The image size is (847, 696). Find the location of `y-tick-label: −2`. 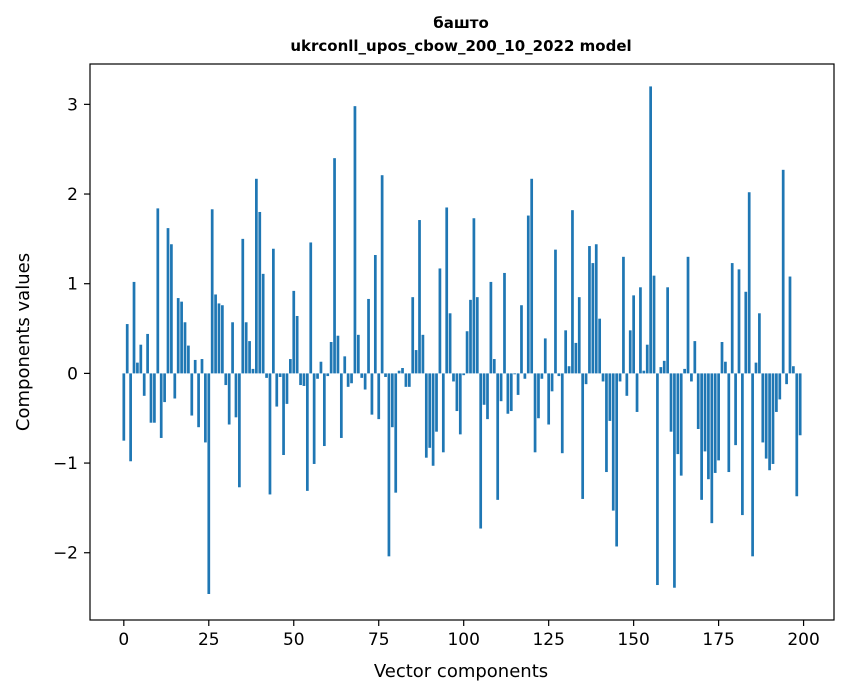

y-tick-label: −2 is located at coordinates (65, 554).